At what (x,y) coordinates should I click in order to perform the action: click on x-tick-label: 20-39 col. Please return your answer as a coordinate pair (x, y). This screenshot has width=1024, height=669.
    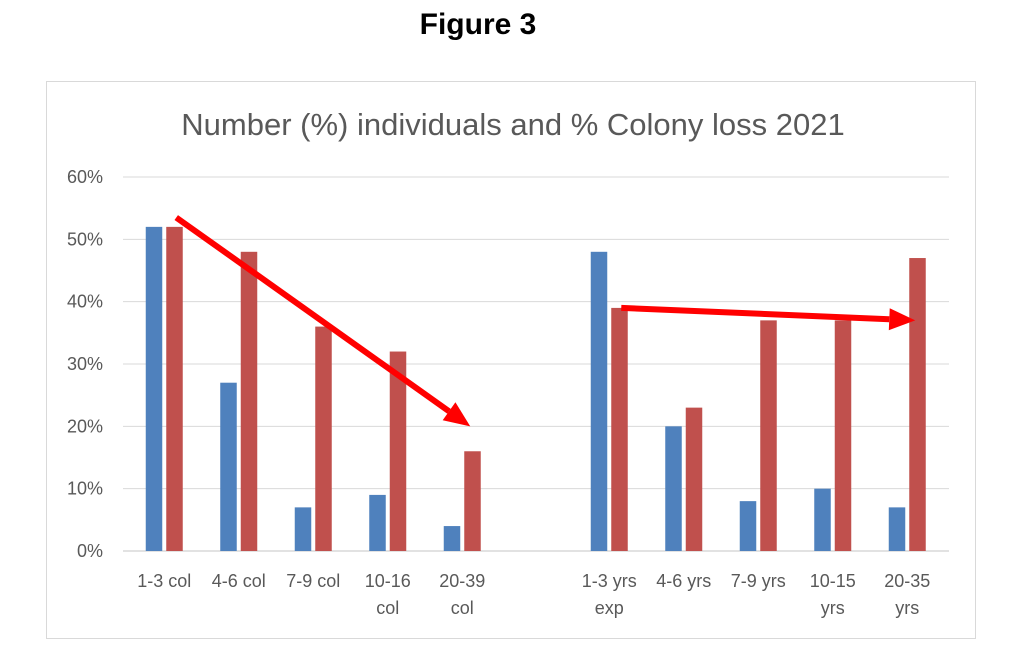
    Looking at the image, I should click on (462, 594).